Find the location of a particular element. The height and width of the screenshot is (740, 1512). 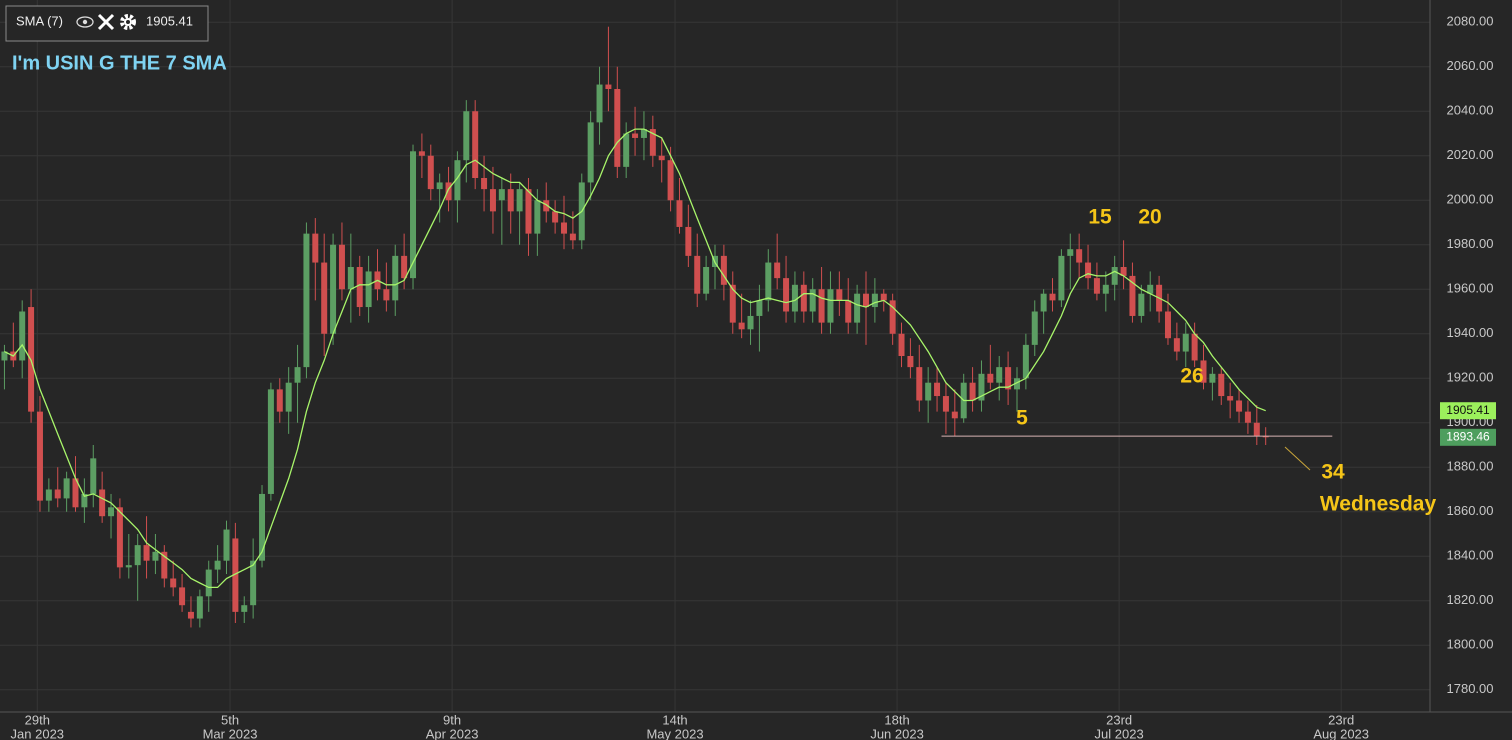

x-tick-label: 18th is located at coordinates (896, 719).